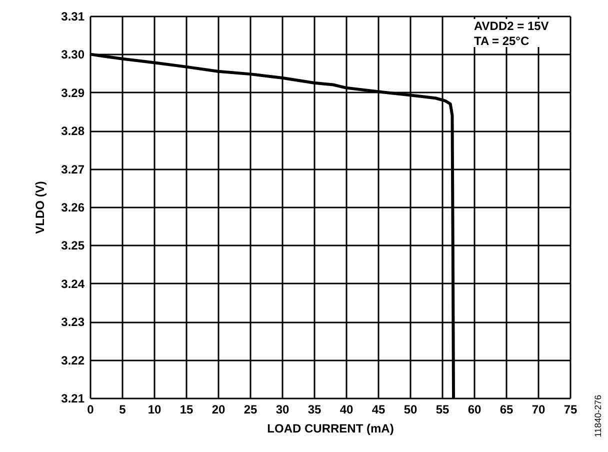 Image resolution: width=608 pixels, height=452 pixels. What do you see at coordinates (539, 409) in the screenshot?
I see `x-tick-label: 70` at bounding box center [539, 409].